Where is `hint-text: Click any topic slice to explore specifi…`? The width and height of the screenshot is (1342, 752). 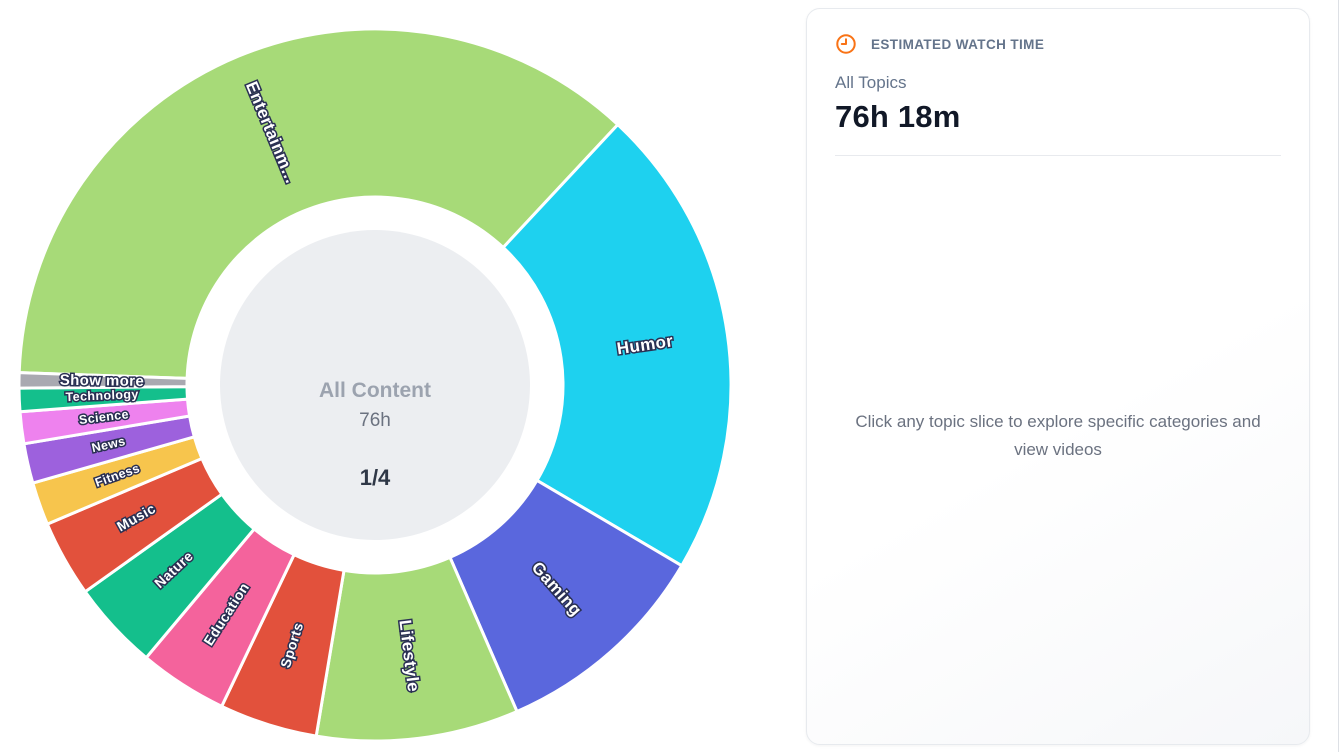 hint-text: Click any topic slice to explore specifi… is located at coordinates (1058, 435).